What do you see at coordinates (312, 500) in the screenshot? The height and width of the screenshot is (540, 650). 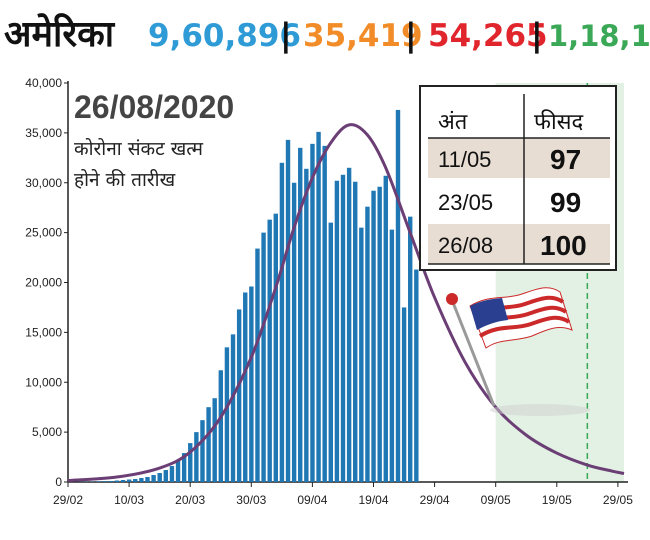 I see `x-tick-label: 09/04` at bounding box center [312, 500].